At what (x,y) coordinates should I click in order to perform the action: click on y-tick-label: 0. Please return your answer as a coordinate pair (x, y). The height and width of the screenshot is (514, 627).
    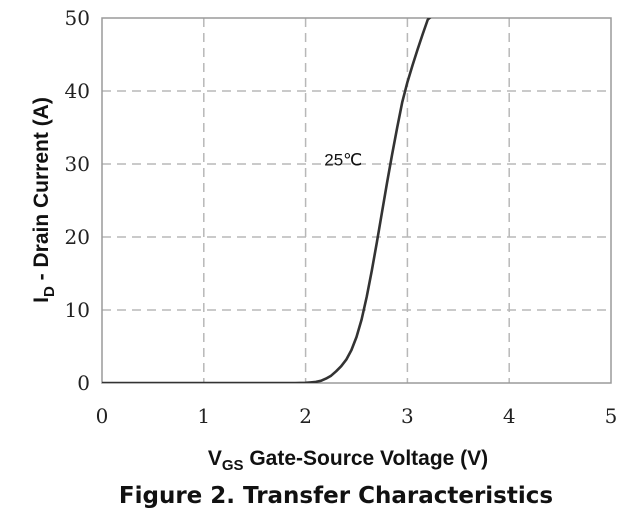
    Looking at the image, I should click on (83, 383).